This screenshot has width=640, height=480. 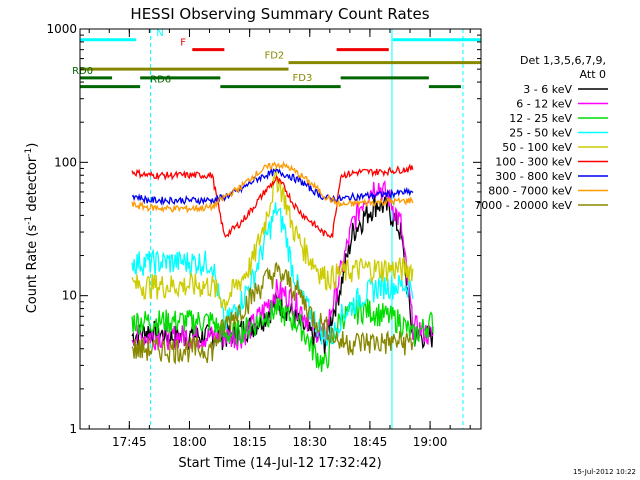 I want to click on legend-label-8: 7000 - 20000 keV, so click(x=523, y=205).